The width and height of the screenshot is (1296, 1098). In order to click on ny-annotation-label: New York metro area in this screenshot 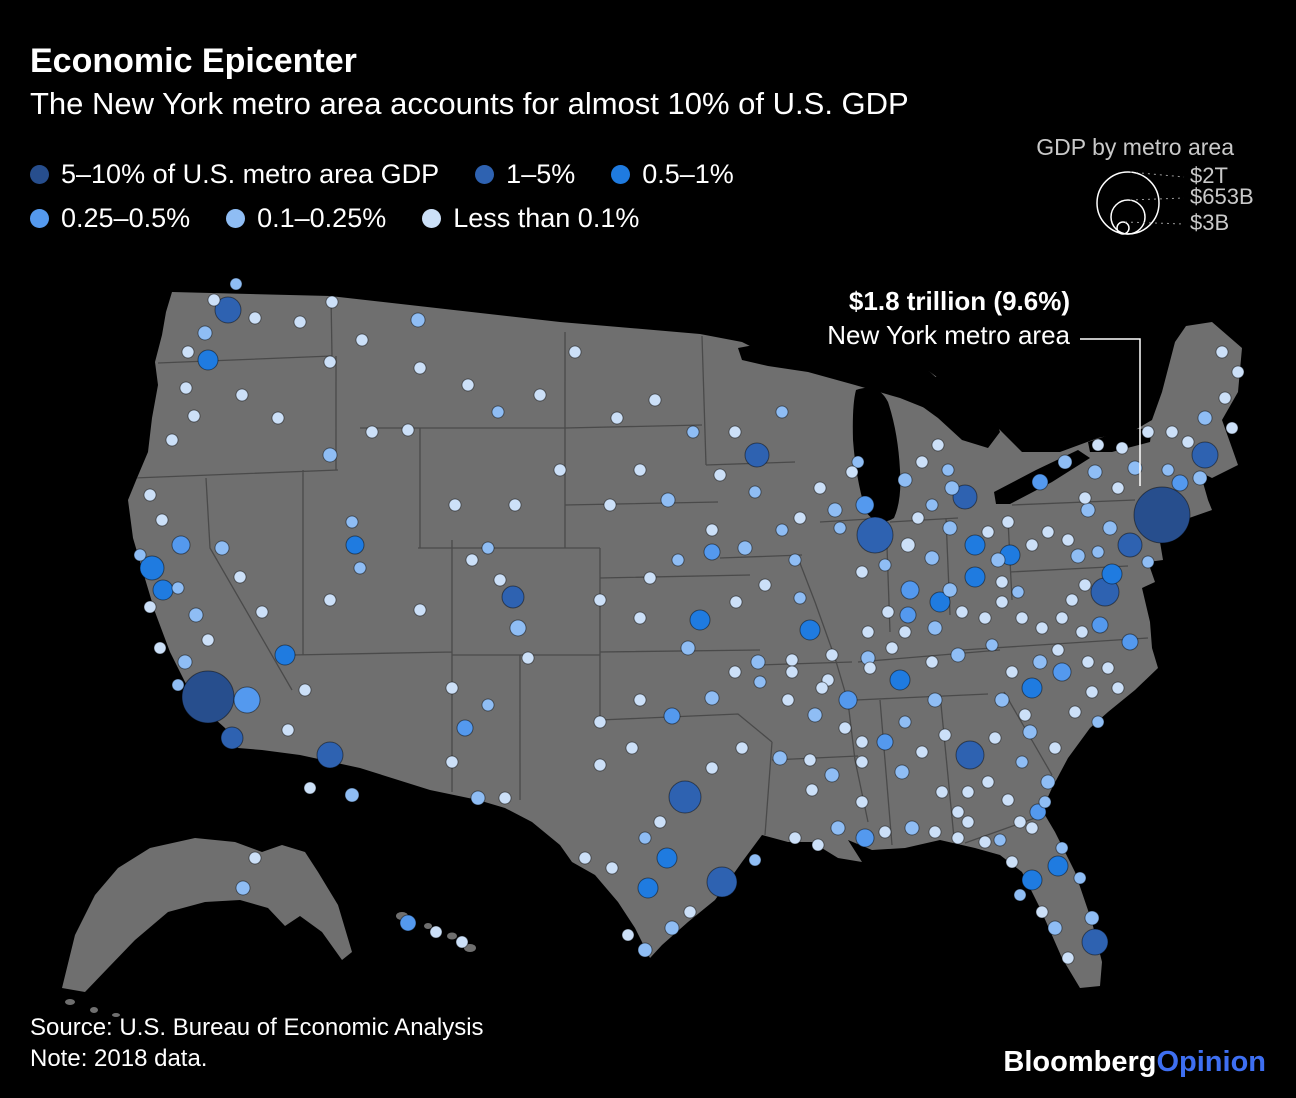, I will do `click(948, 335)`.